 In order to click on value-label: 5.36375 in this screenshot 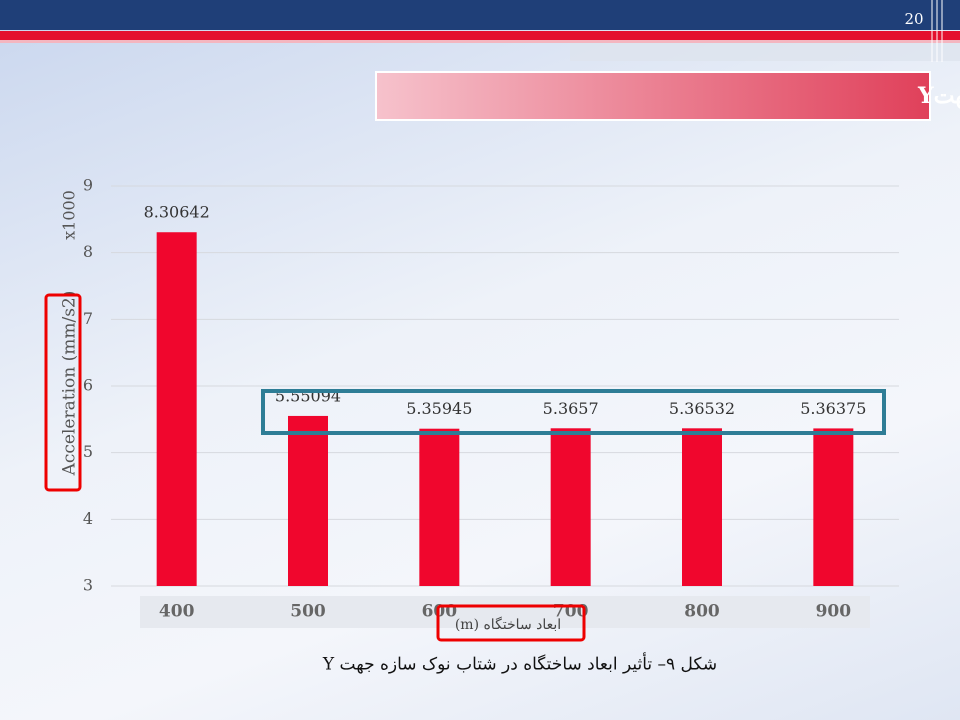, I will do `click(833, 408)`.